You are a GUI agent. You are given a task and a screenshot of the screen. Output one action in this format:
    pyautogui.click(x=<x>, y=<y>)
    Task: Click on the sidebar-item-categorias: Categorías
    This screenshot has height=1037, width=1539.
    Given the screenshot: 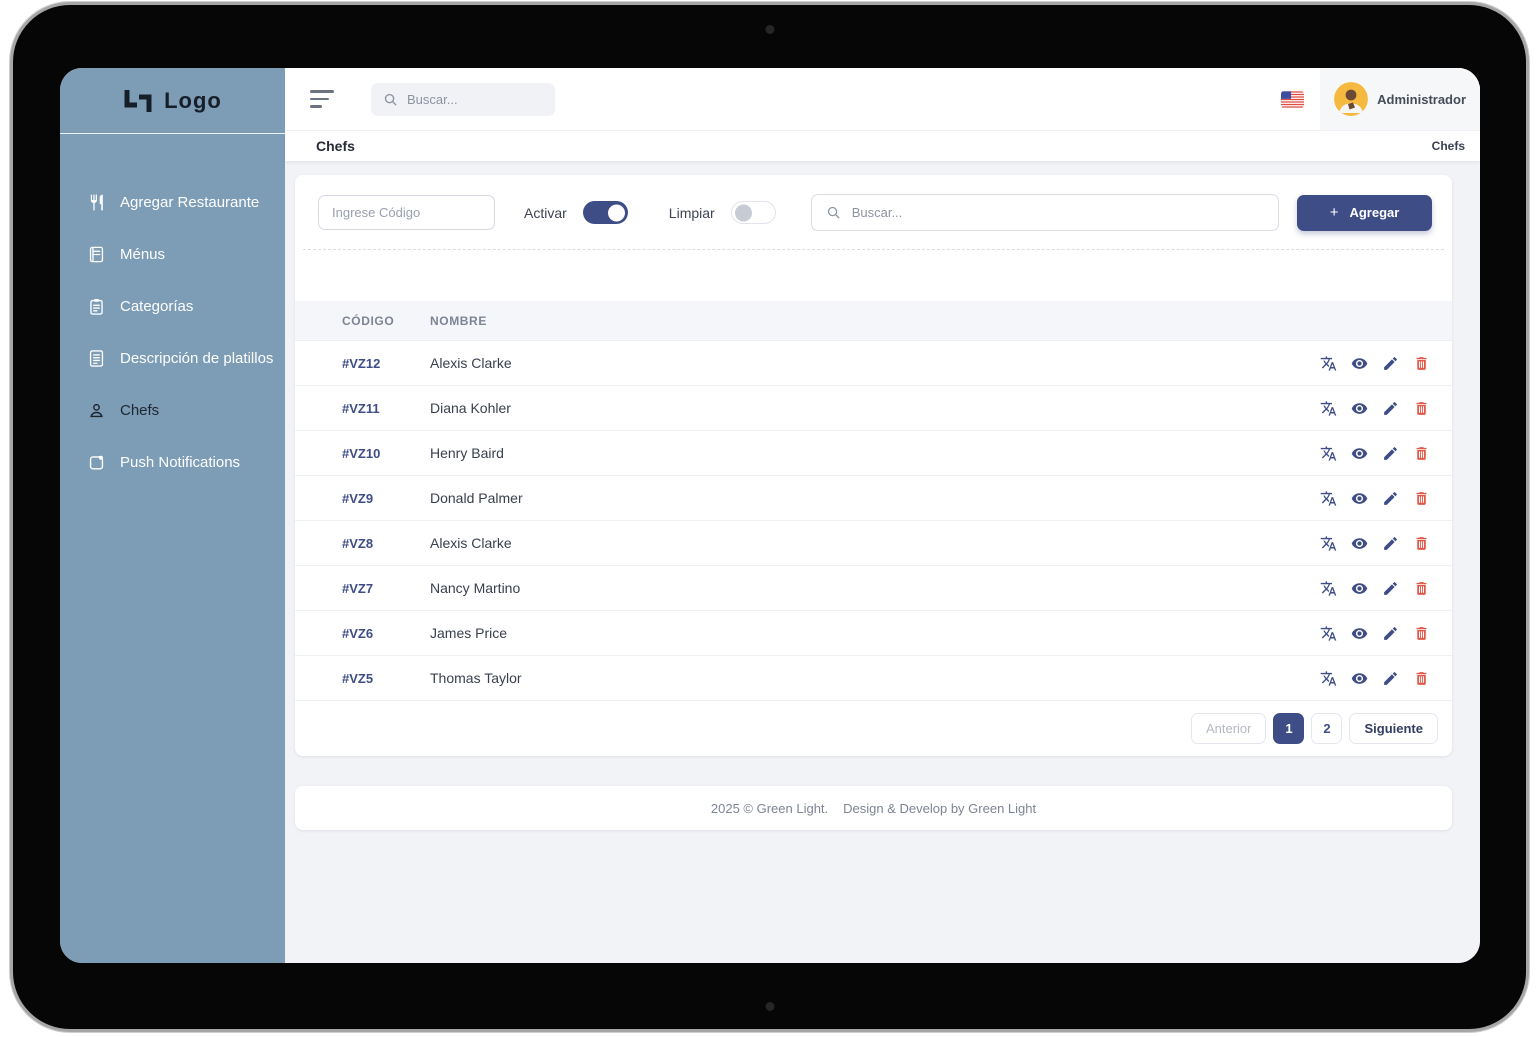 What is the action you would take?
    pyautogui.click(x=172, y=306)
    